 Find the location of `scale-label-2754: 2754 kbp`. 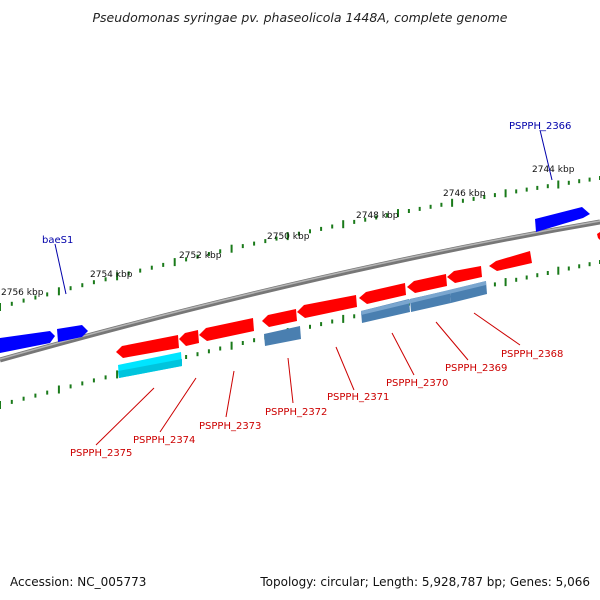

scale-label-2754: 2754 kbp is located at coordinates (111, 275).